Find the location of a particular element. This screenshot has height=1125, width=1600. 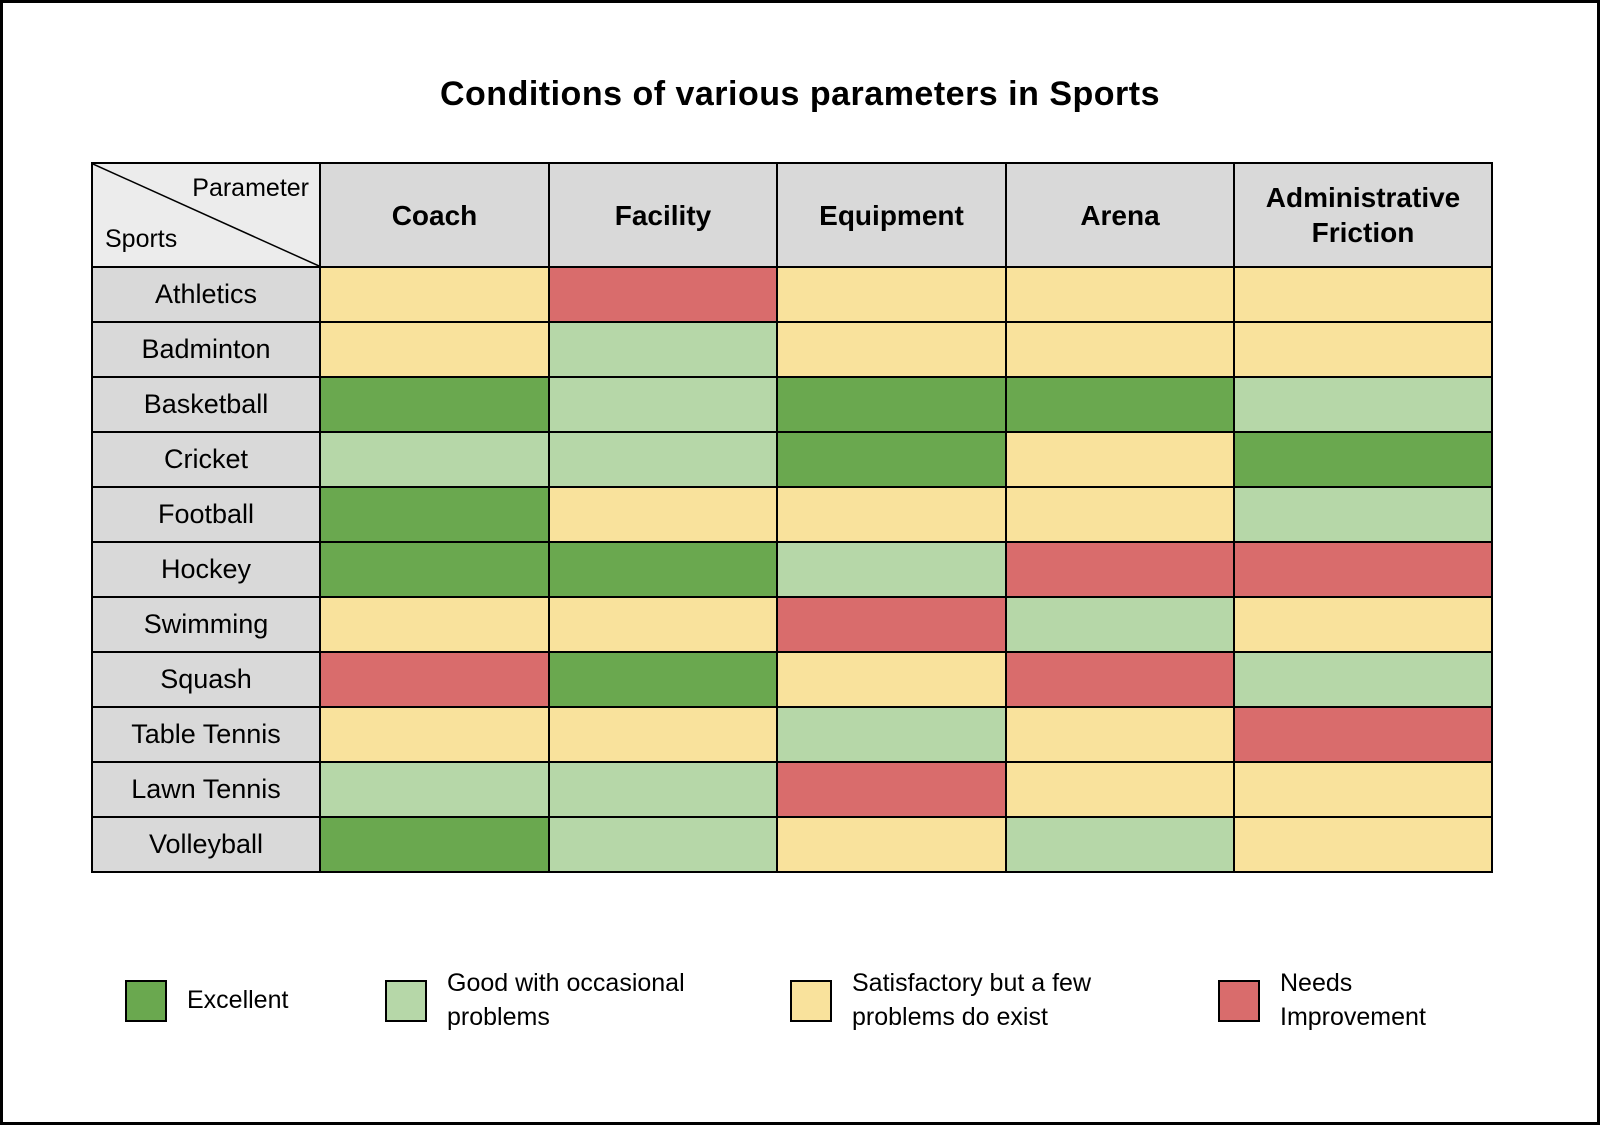

table-row: Table Tennis is located at coordinates (792, 734).